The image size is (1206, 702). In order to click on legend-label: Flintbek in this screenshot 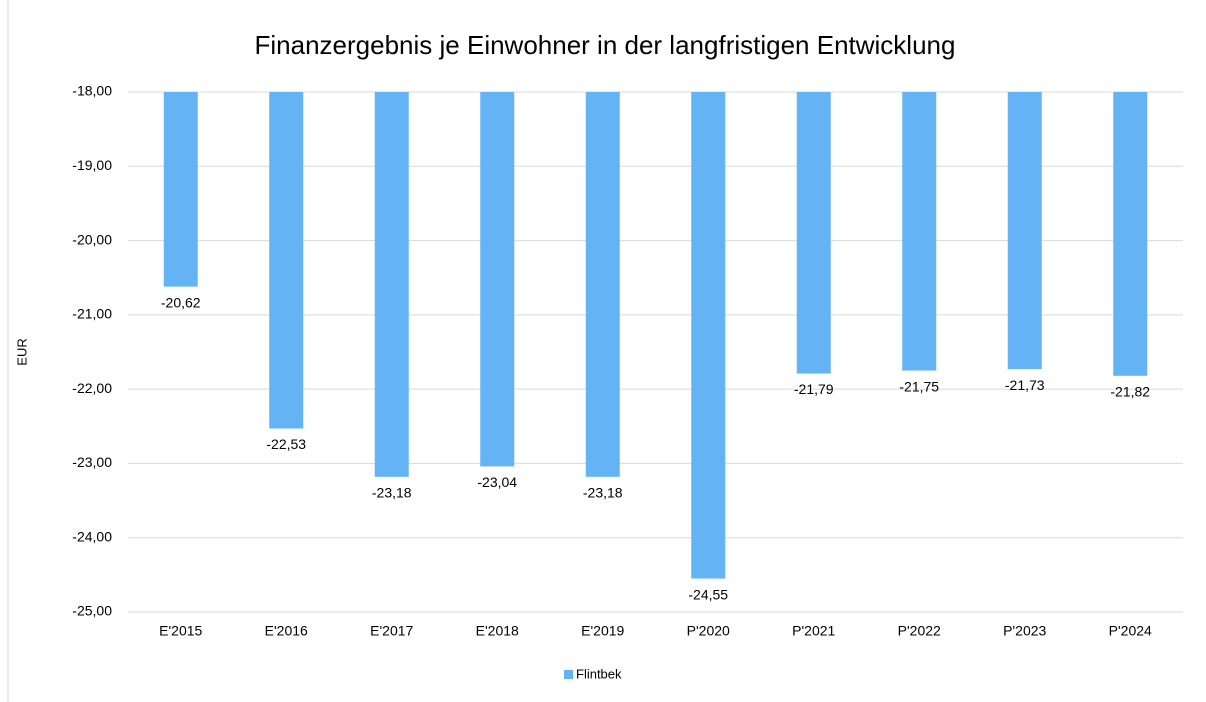, I will do `click(599, 673)`.